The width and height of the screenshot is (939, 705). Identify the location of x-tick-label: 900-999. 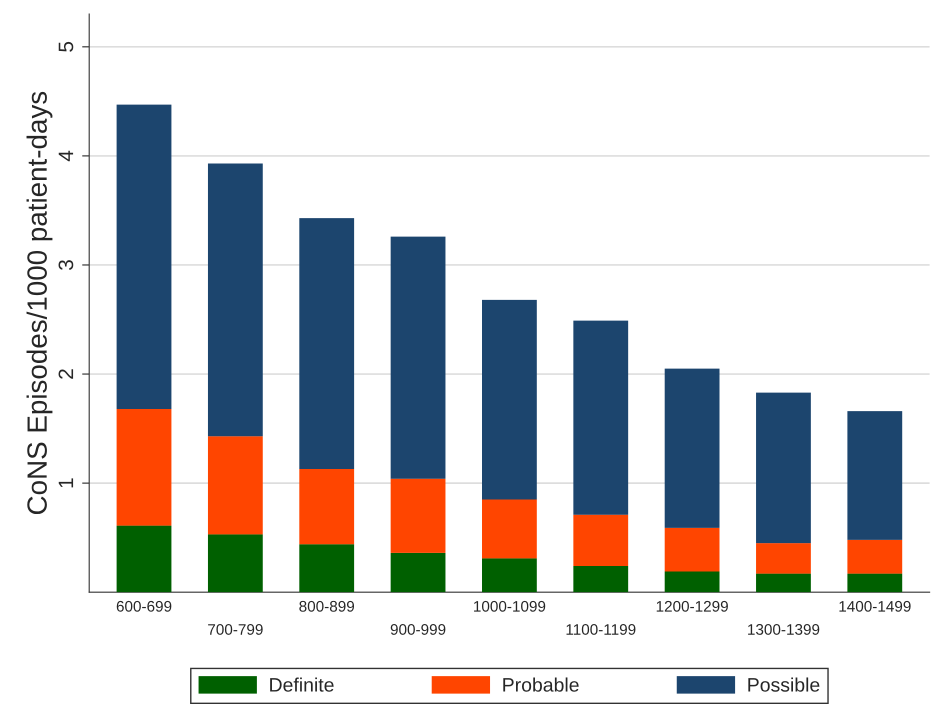
(418, 629).